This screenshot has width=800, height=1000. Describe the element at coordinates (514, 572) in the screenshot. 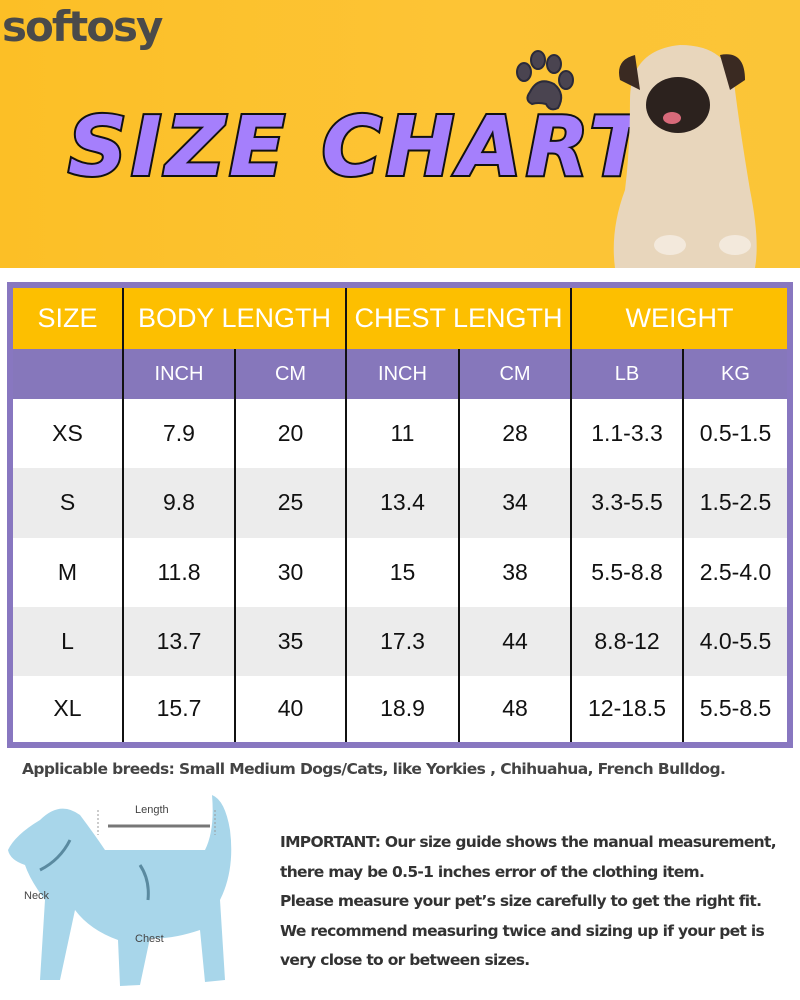

I see `cell: 38` at that location.